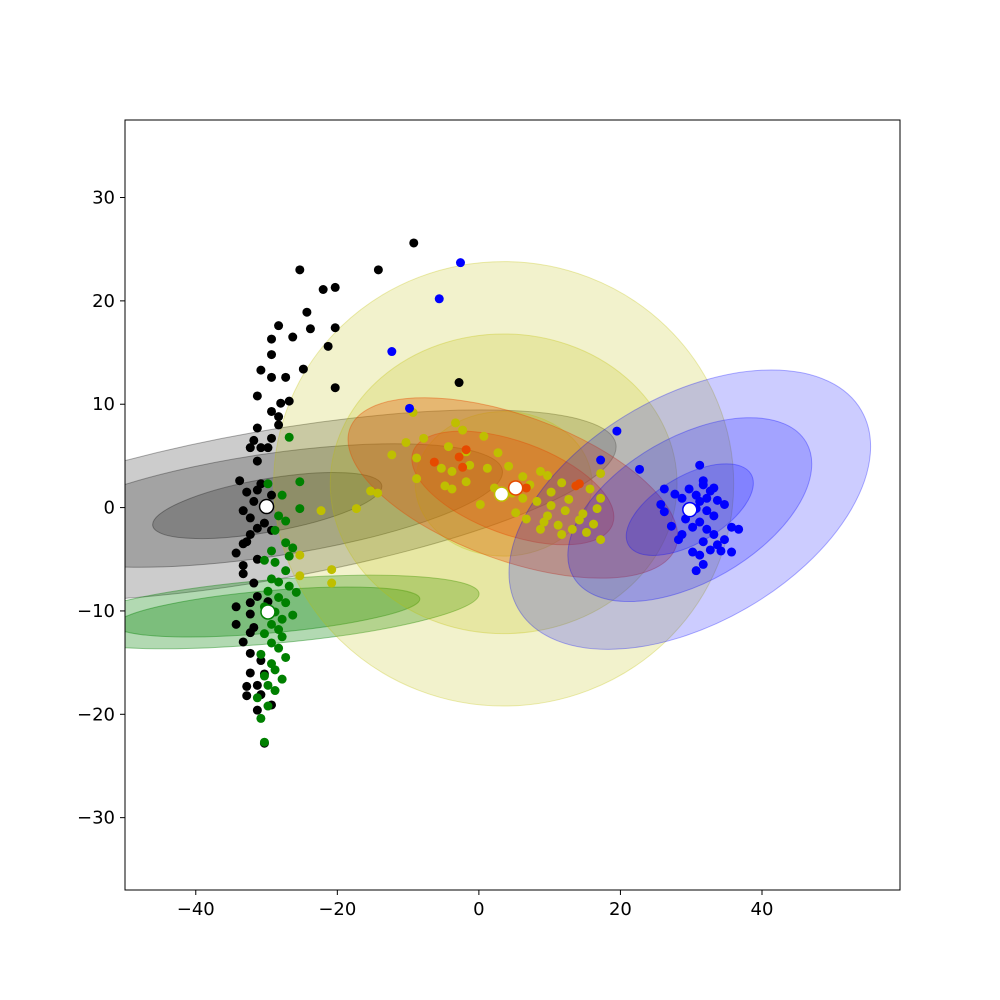 The width and height of the screenshot is (1000, 1000). What do you see at coordinates (478, 550) in the screenshot?
I see `mean-layer` at bounding box center [478, 550].